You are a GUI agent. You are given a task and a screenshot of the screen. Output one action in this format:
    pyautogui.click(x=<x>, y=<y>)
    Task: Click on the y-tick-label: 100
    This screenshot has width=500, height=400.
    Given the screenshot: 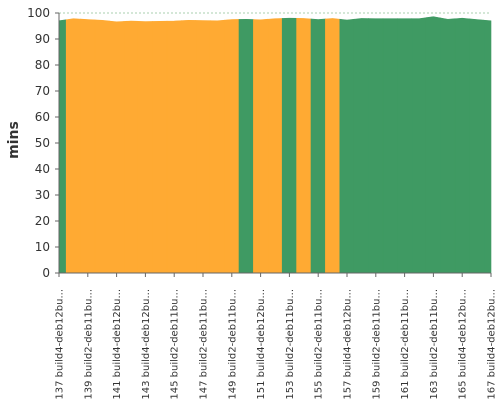 What is the action you would take?
    pyautogui.click(x=38, y=13)
    